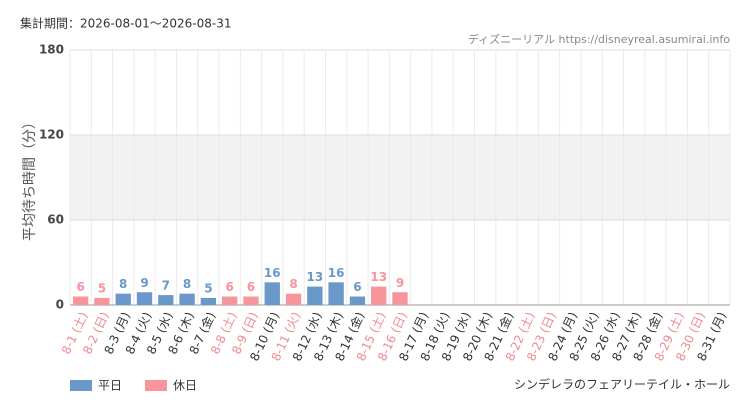 The width and height of the screenshot is (750, 410). What do you see at coordinates (622, 384) in the screenshot?
I see `attraction: シンデレラのフェアリーテイル・ホール` at bounding box center [622, 384].